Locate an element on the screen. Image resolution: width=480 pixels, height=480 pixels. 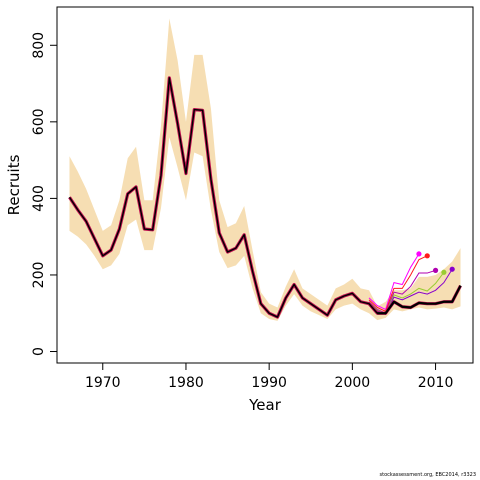
x-tick-label-2010: 2010 is located at coordinates (436, 383).